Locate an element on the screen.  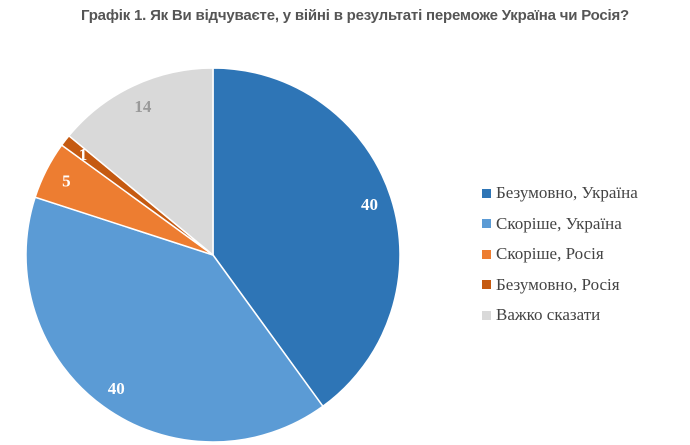
legend-item: Важко сказати is located at coordinates (560, 315).